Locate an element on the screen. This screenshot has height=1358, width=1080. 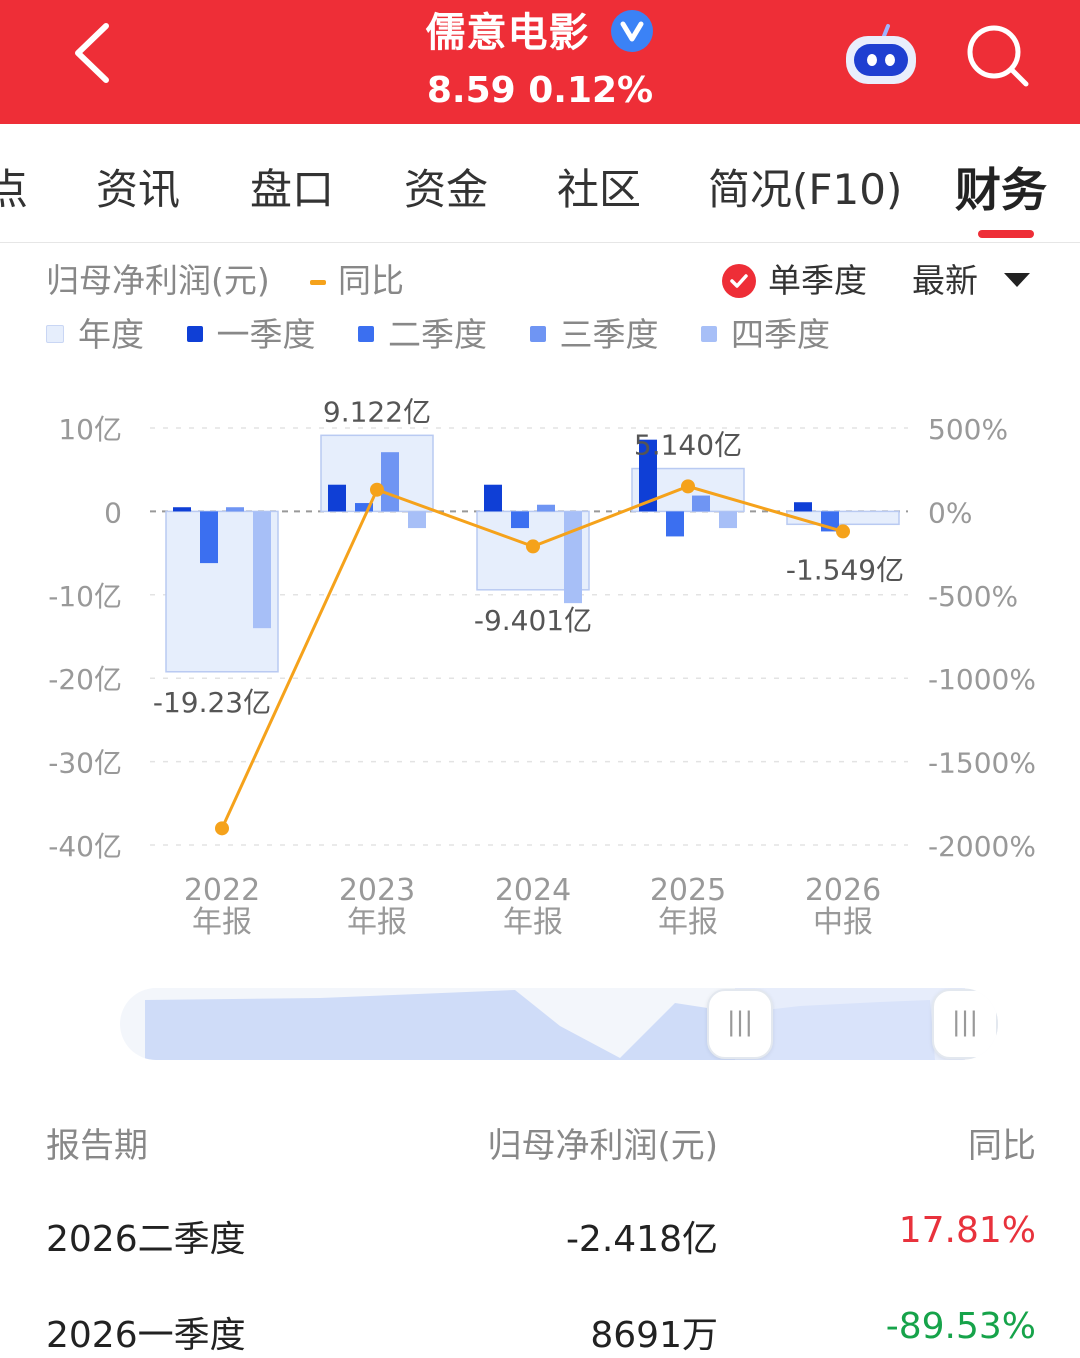
latest-dropdown: 最新 is located at coordinates (971, 278).